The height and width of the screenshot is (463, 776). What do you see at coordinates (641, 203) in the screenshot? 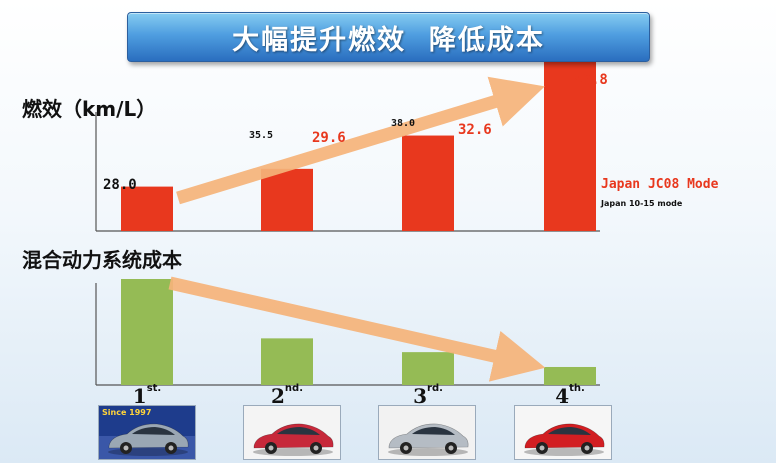
I see `legend-10-15: Japan 10-15 mode` at bounding box center [641, 203].